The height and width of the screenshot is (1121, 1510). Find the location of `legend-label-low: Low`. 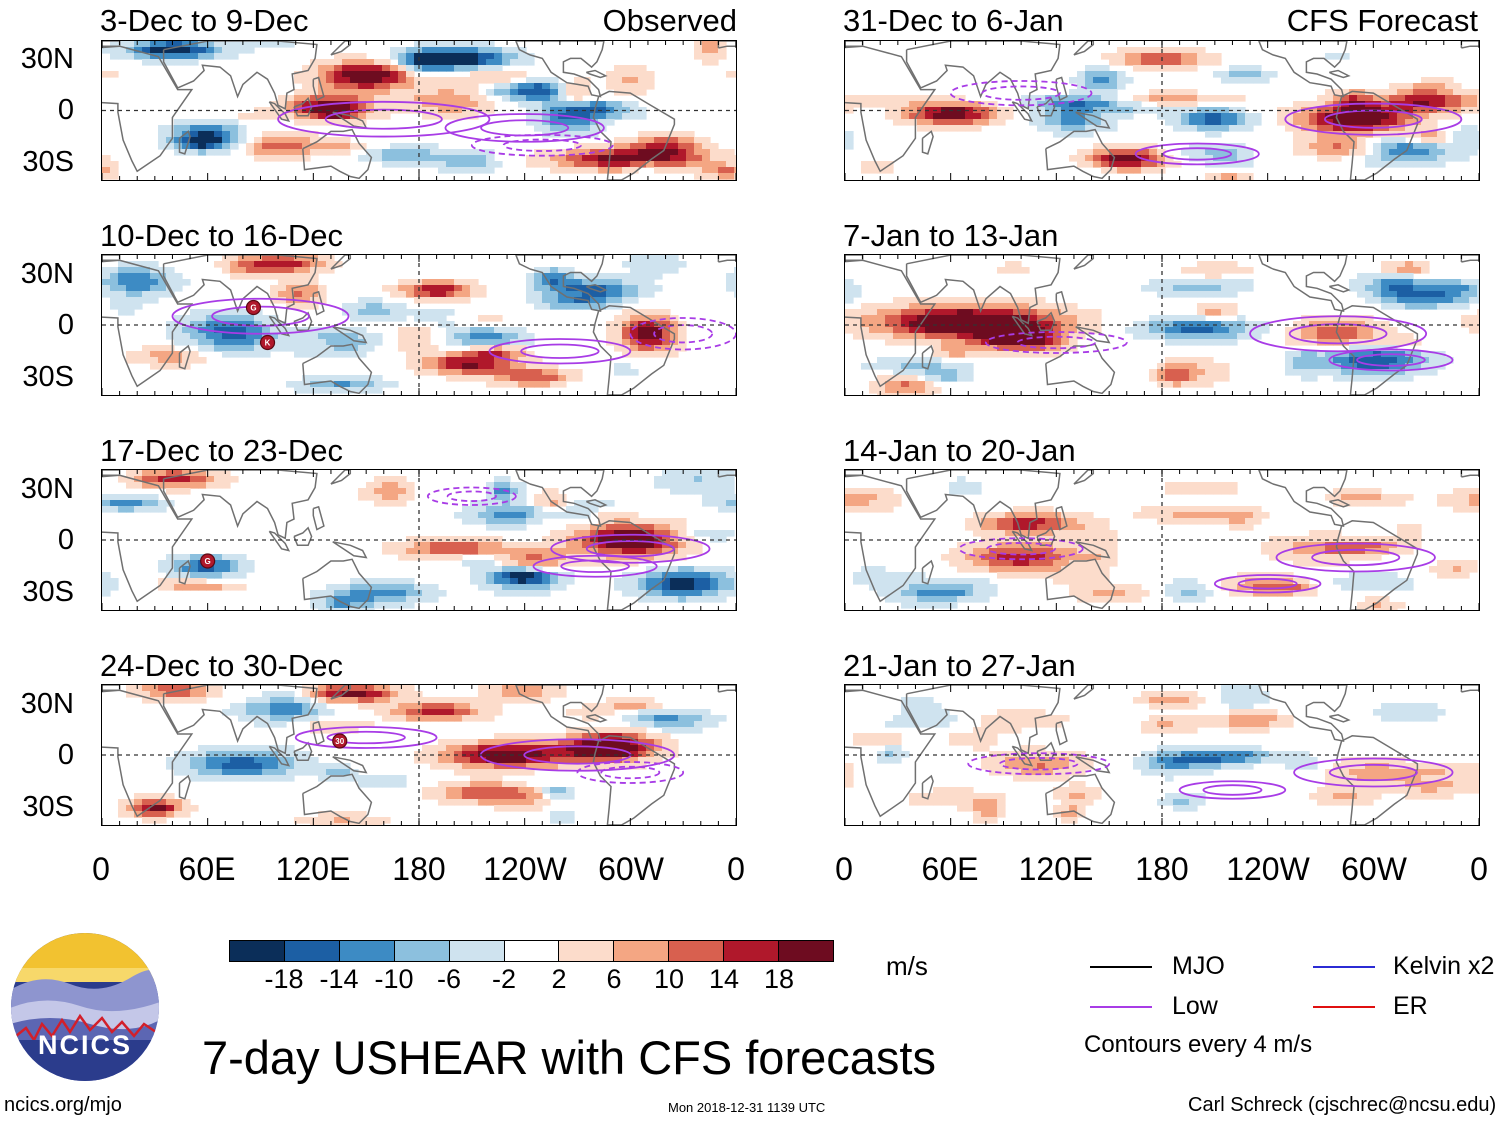

legend-label-low: Low is located at coordinates (1195, 1006).